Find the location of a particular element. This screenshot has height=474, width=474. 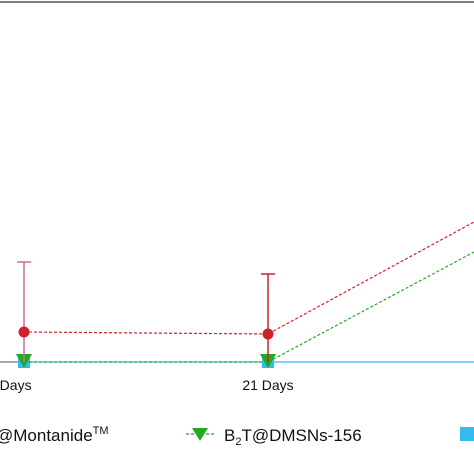

legend-label-series-0: @MontanideTM is located at coordinates (54, 435).